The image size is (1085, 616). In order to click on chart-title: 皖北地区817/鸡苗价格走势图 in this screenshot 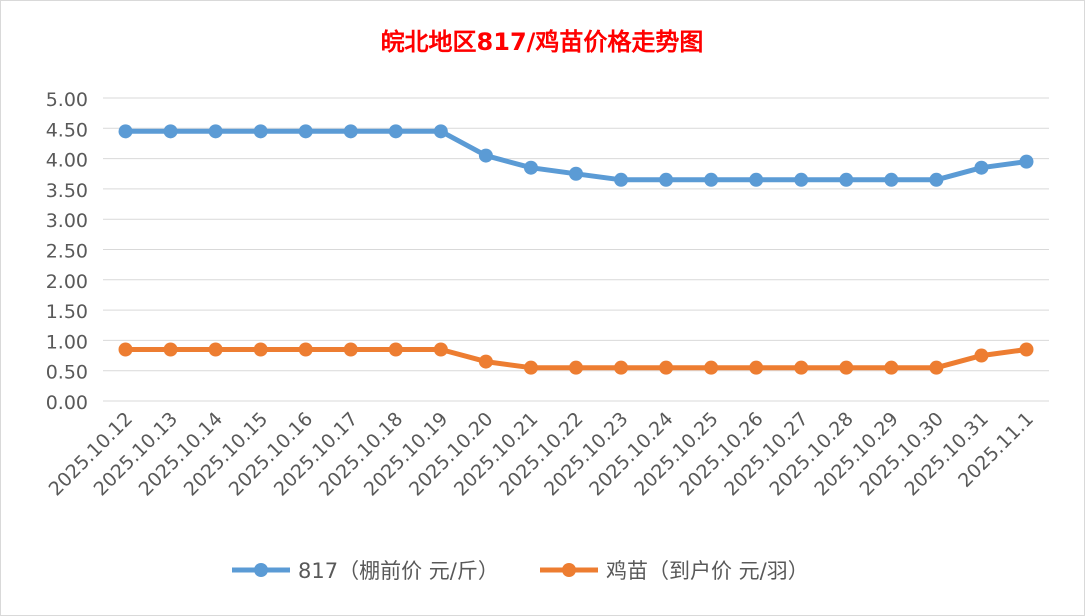, I will do `click(542, 42)`.